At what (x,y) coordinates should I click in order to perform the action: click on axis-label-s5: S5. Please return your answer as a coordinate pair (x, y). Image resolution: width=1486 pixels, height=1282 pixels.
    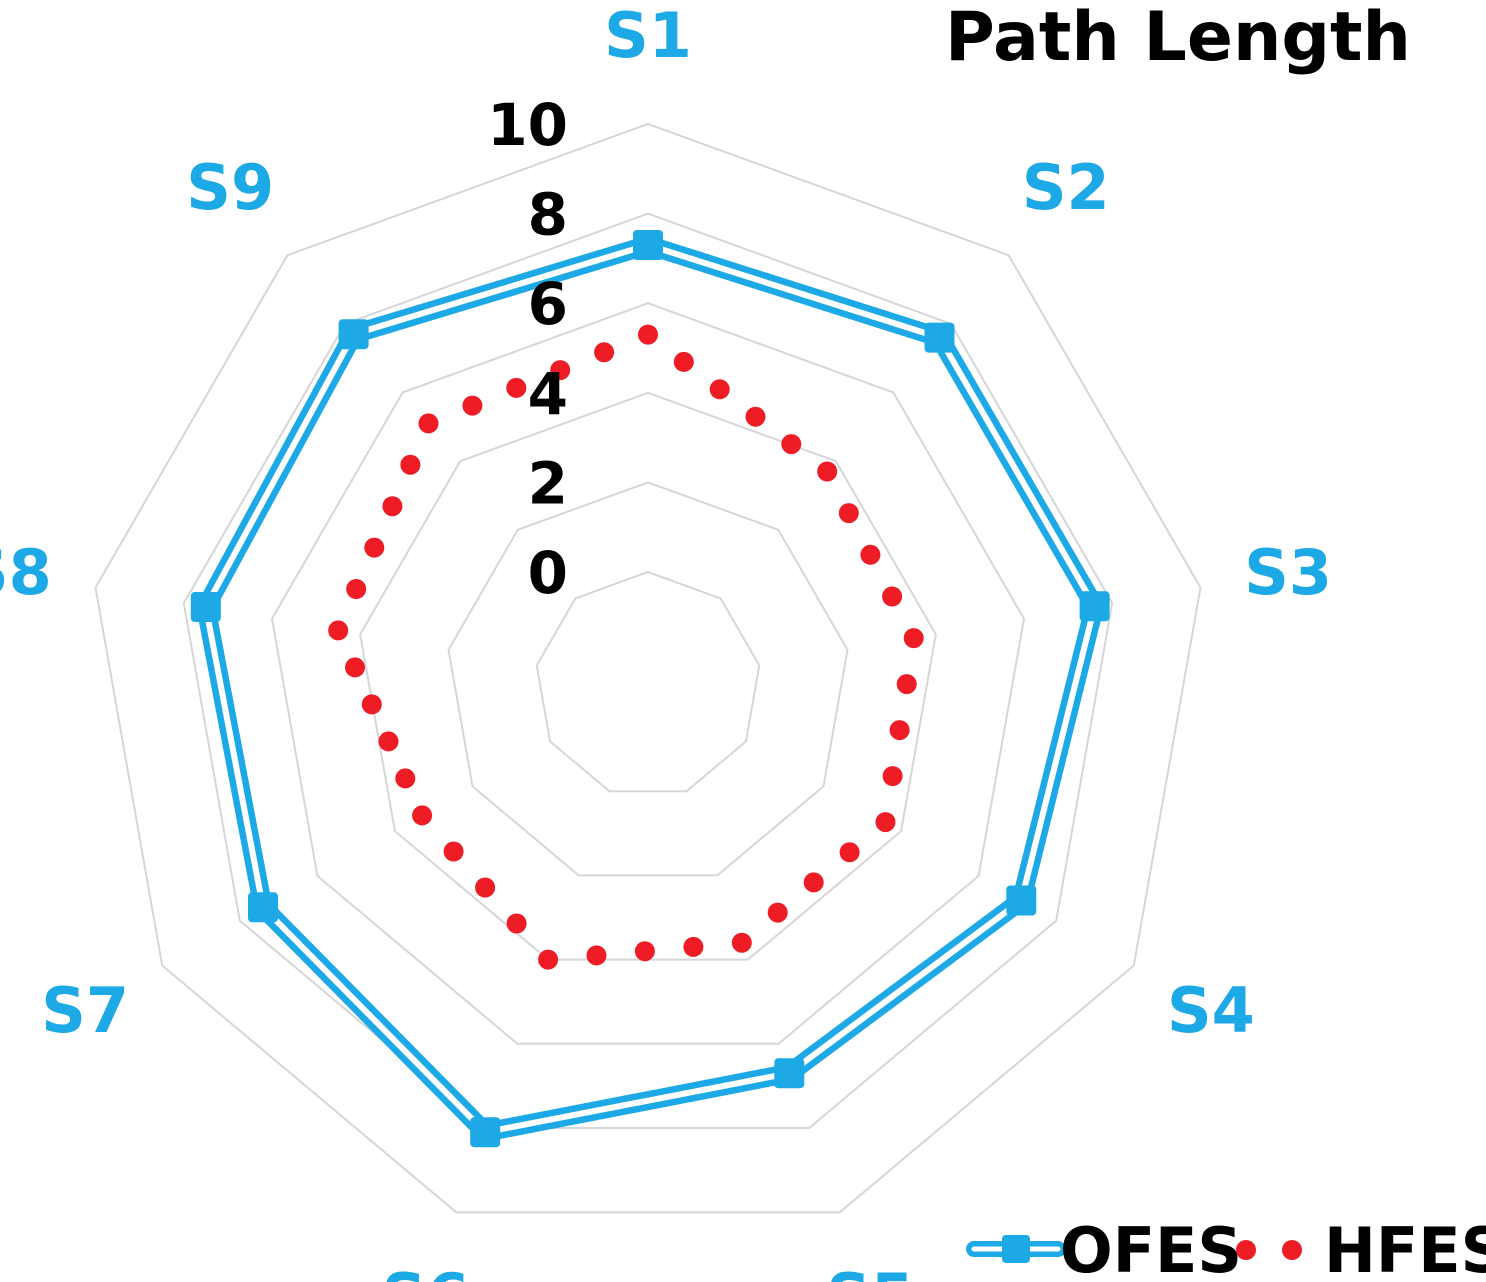
    Looking at the image, I should click on (870, 1271).